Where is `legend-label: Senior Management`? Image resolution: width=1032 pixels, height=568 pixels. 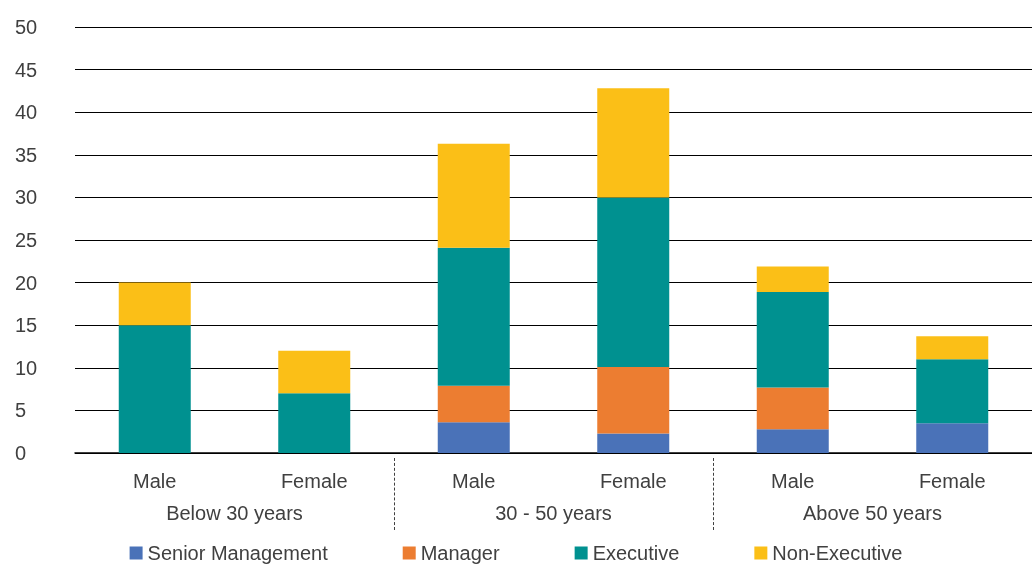 legend-label: Senior Management is located at coordinates (238, 553).